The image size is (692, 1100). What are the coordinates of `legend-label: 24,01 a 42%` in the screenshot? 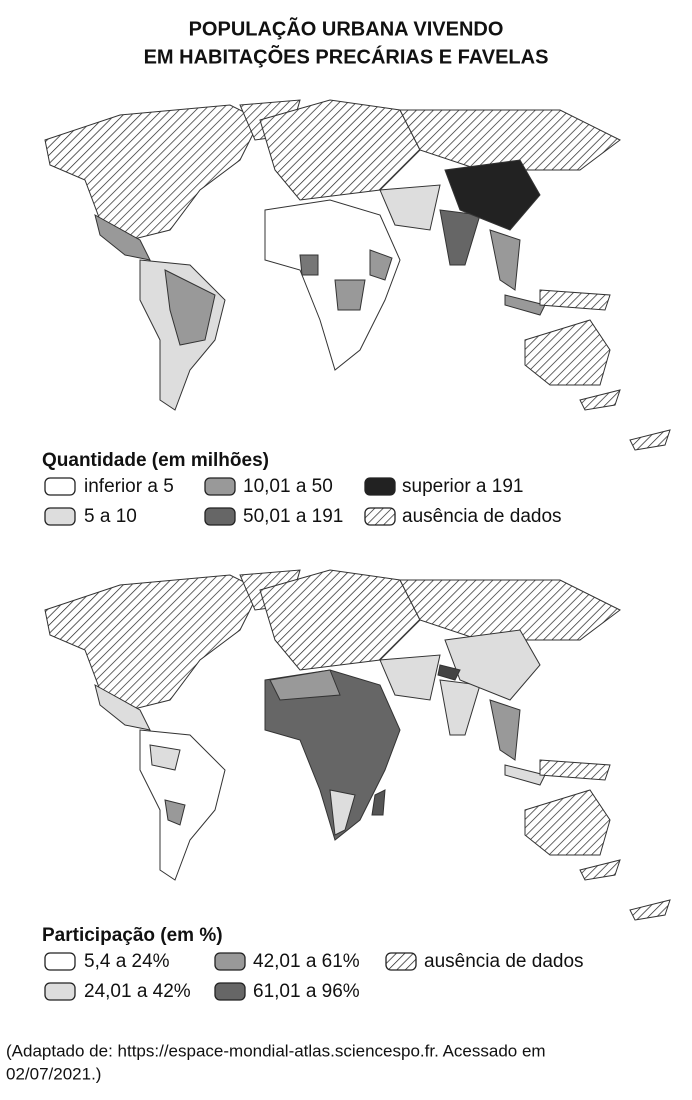 It's located at (137, 991).